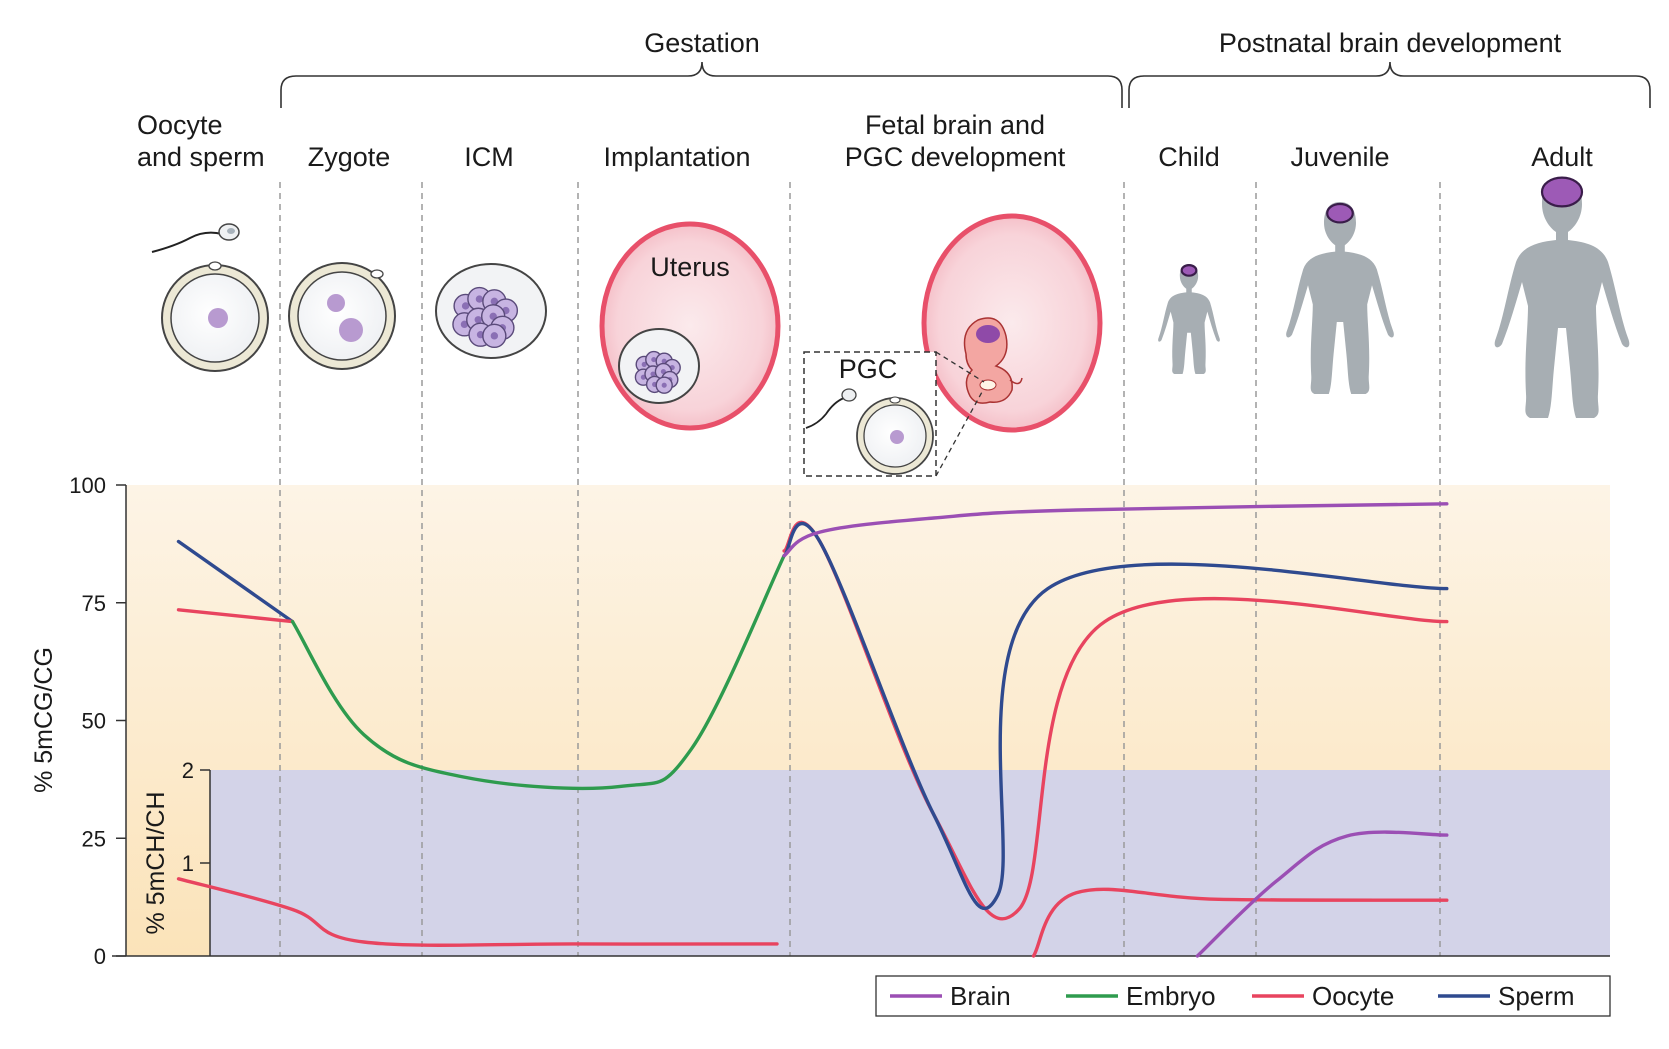 This screenshot has width=1669, height=1049. I want to click on zygote-illustration, so click(342, 316).